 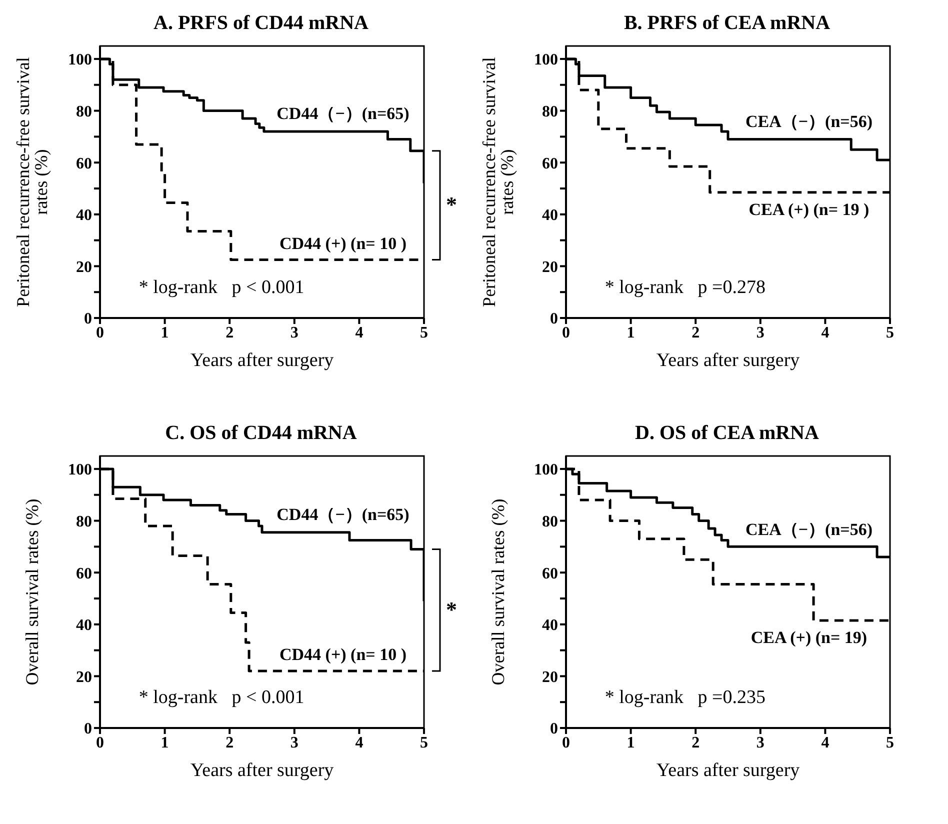 What do you see at coordinates (261, 23) in the screenshot?
I see `chart-title: A. PRFS of CD44 mRNA` at bounding box center [261, 23].